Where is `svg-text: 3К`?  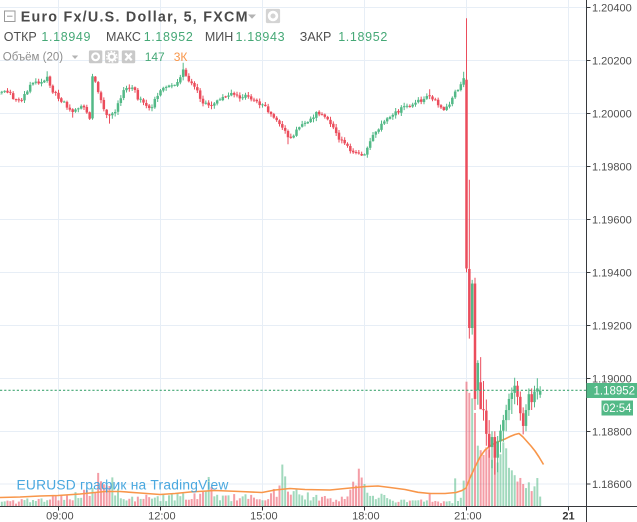 svg-text: 3К is located at coordinates (181, 57).